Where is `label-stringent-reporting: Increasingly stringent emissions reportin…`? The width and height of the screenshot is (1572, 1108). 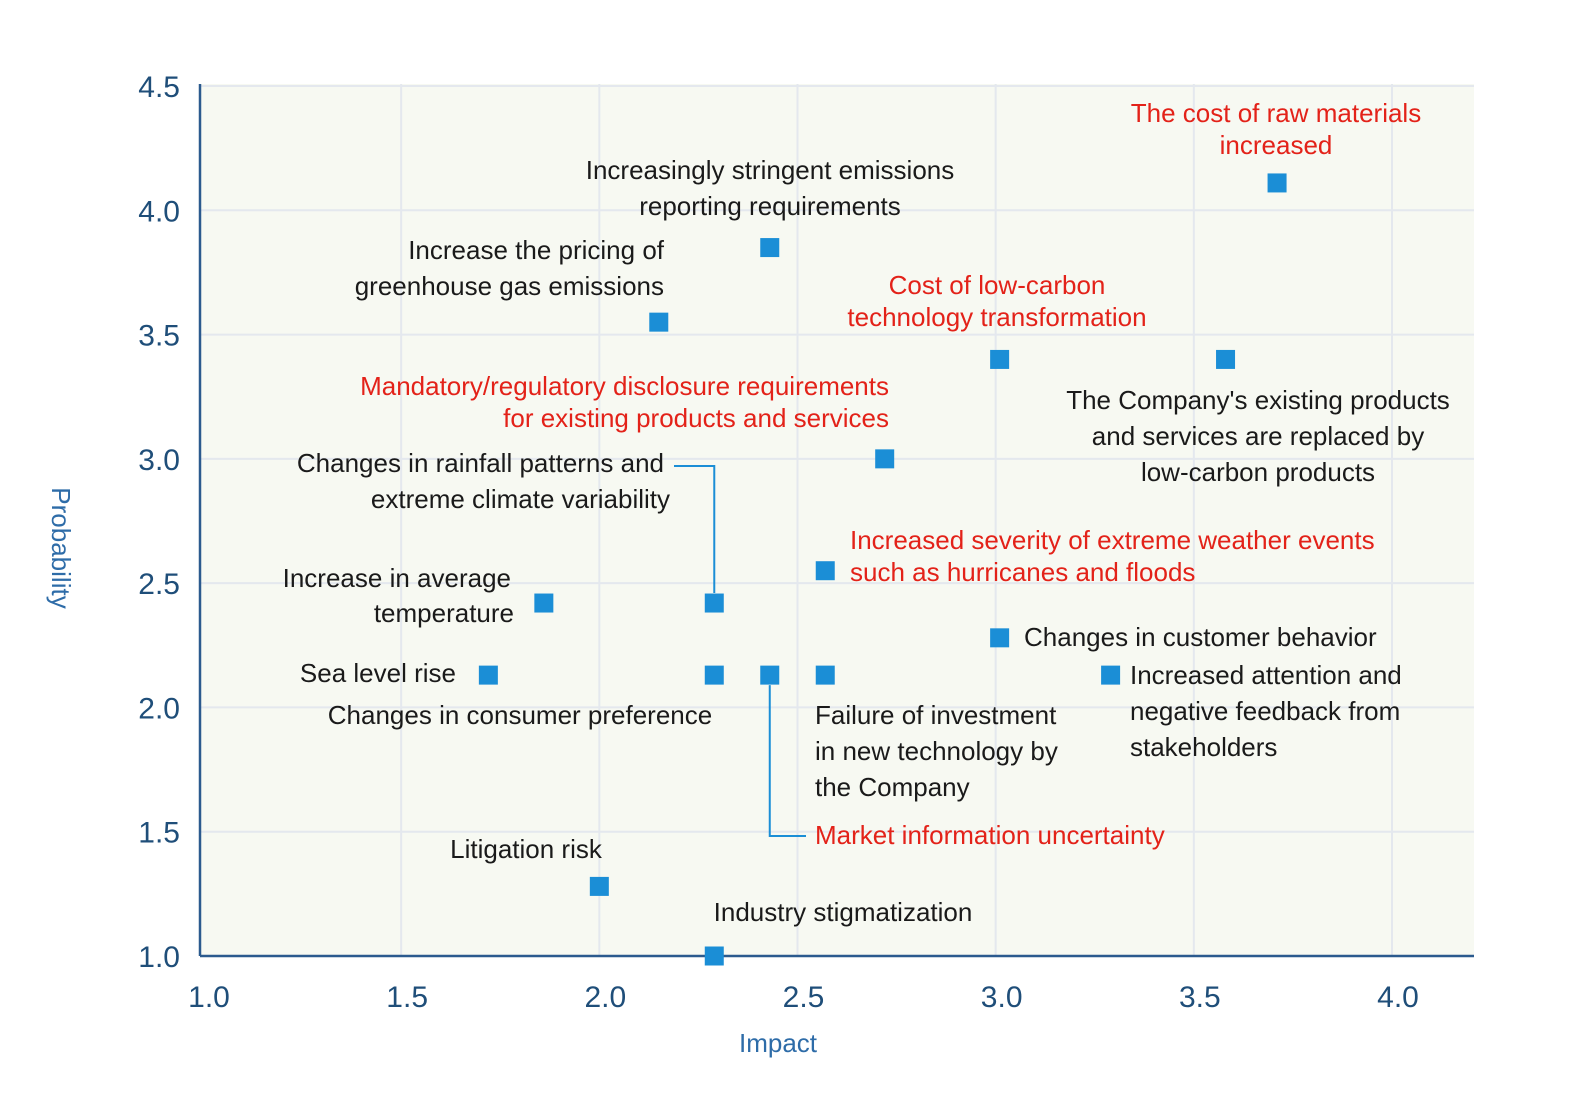 label-stringent-reporting: Increasingly stringent emissions reportin… is located at coordinates (770, 188).